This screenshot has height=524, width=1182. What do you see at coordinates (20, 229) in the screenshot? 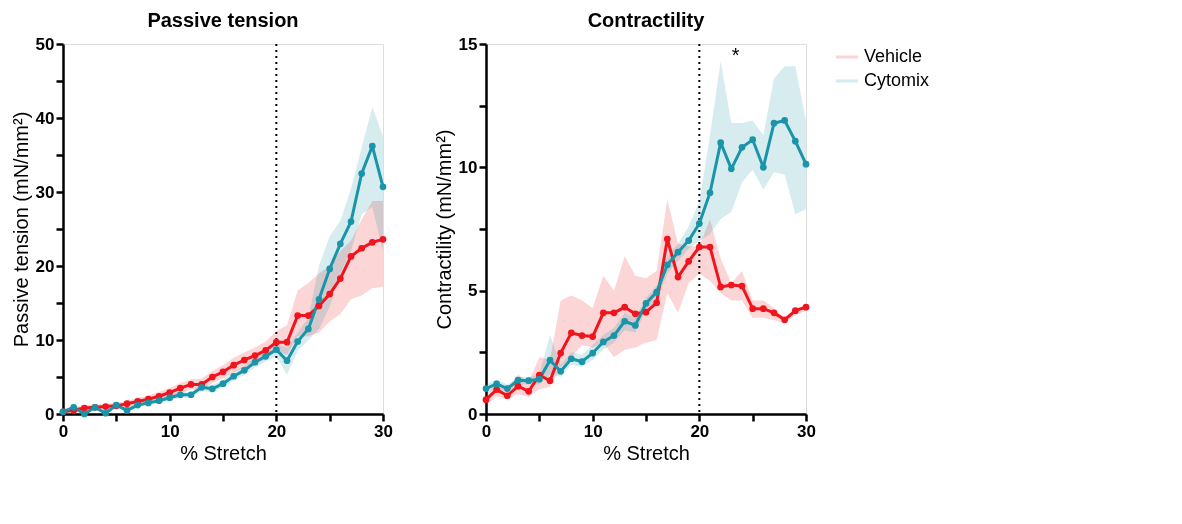
I see `y-axis-title: Passive tension (mN/mm²)` at bounding box center [20, 229].